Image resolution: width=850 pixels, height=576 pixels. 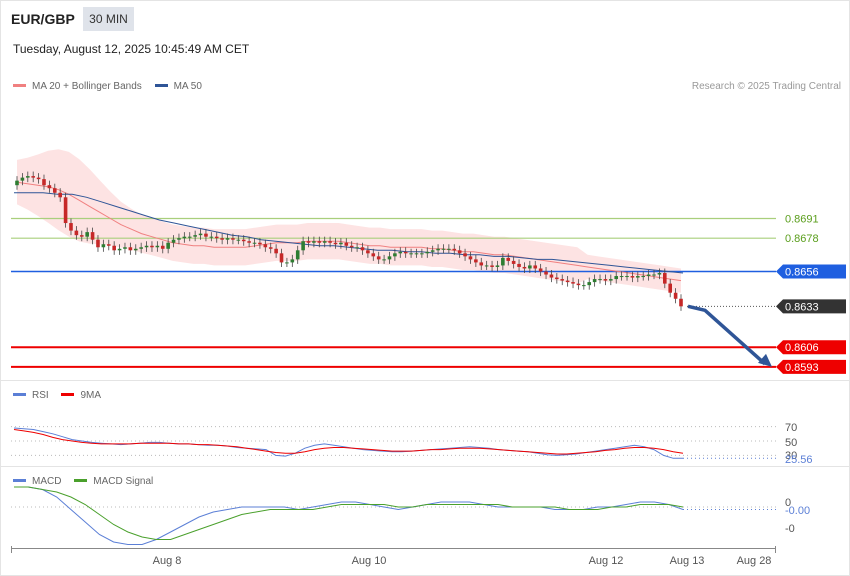 I want to click on legend-label: MA 20 + Bollinger Bands, so click(x=87, y=86).